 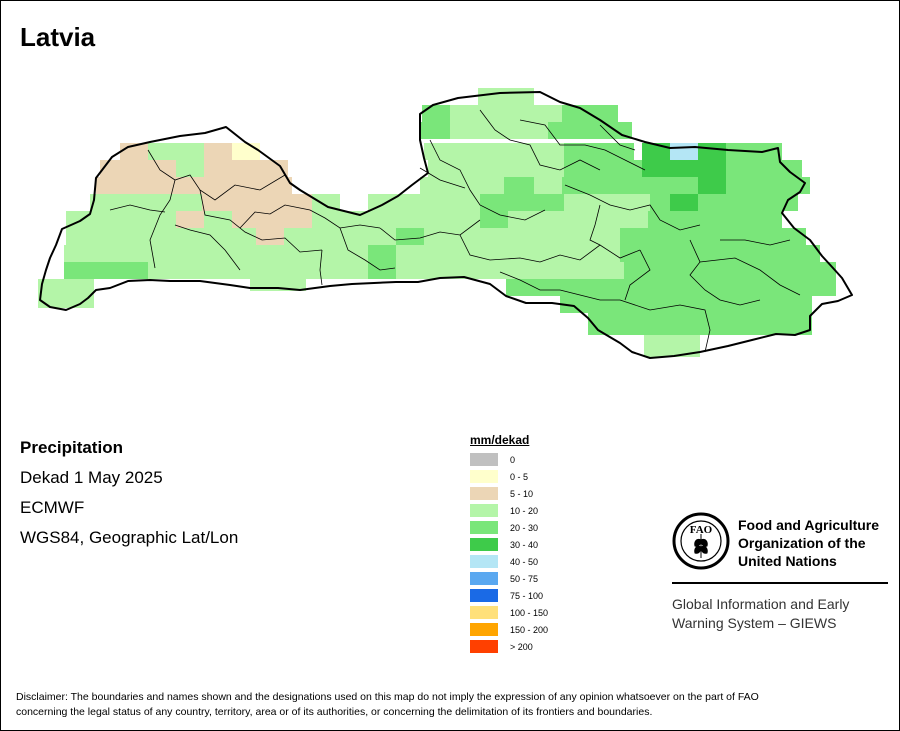 What do you see at coordinates (71, 447) in the screenshot?
I see `variable-label: Precipitation` at bounding box center [71, 447].